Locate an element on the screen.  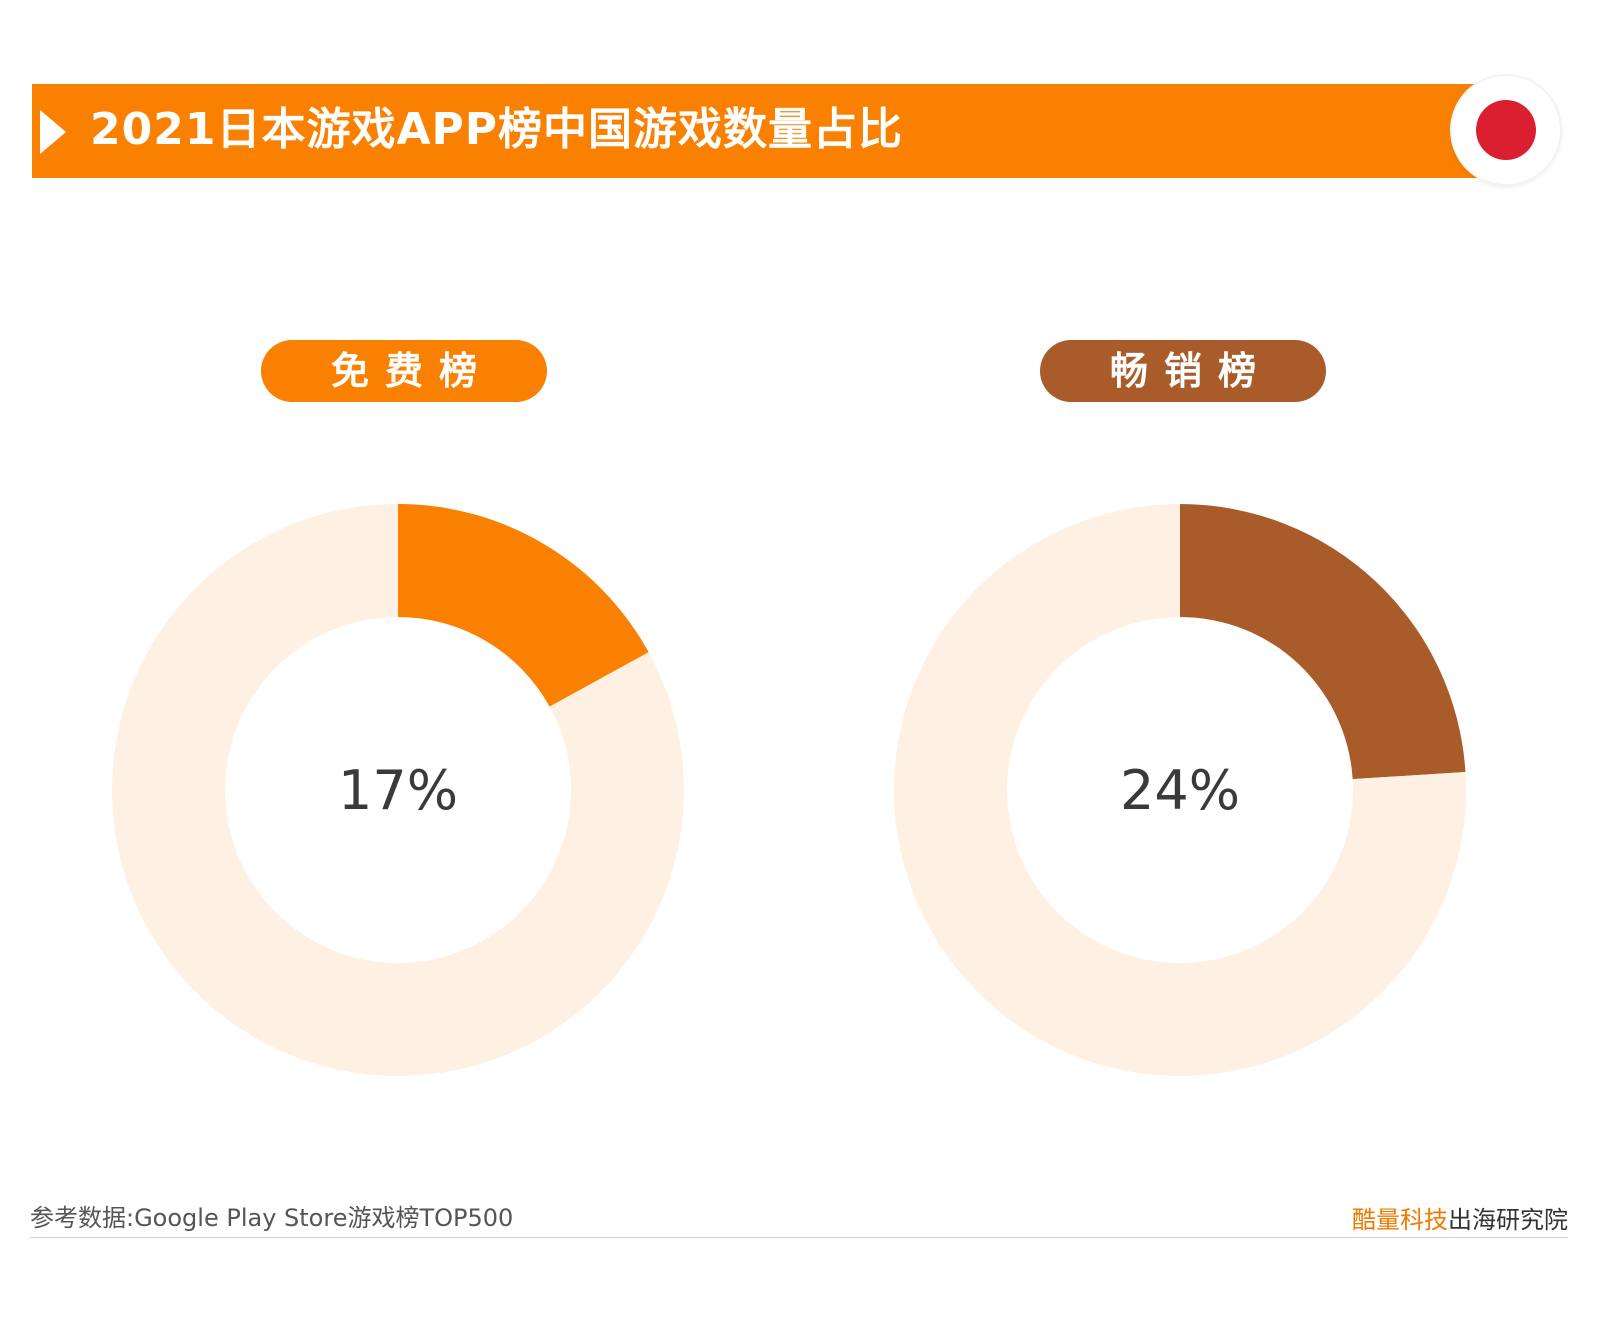
flag-red-disc is located at coordinates (1506, 130).